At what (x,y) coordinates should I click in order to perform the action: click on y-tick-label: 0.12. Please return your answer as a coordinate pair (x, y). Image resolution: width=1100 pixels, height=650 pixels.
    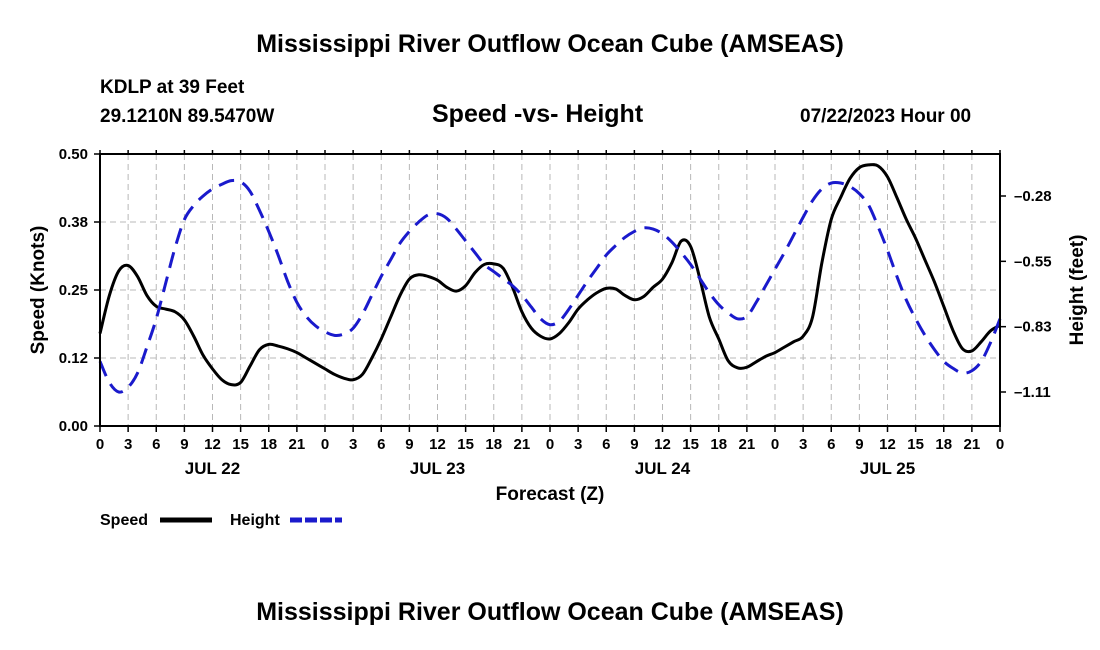
    Looking at the image, I should click on (73, 358).